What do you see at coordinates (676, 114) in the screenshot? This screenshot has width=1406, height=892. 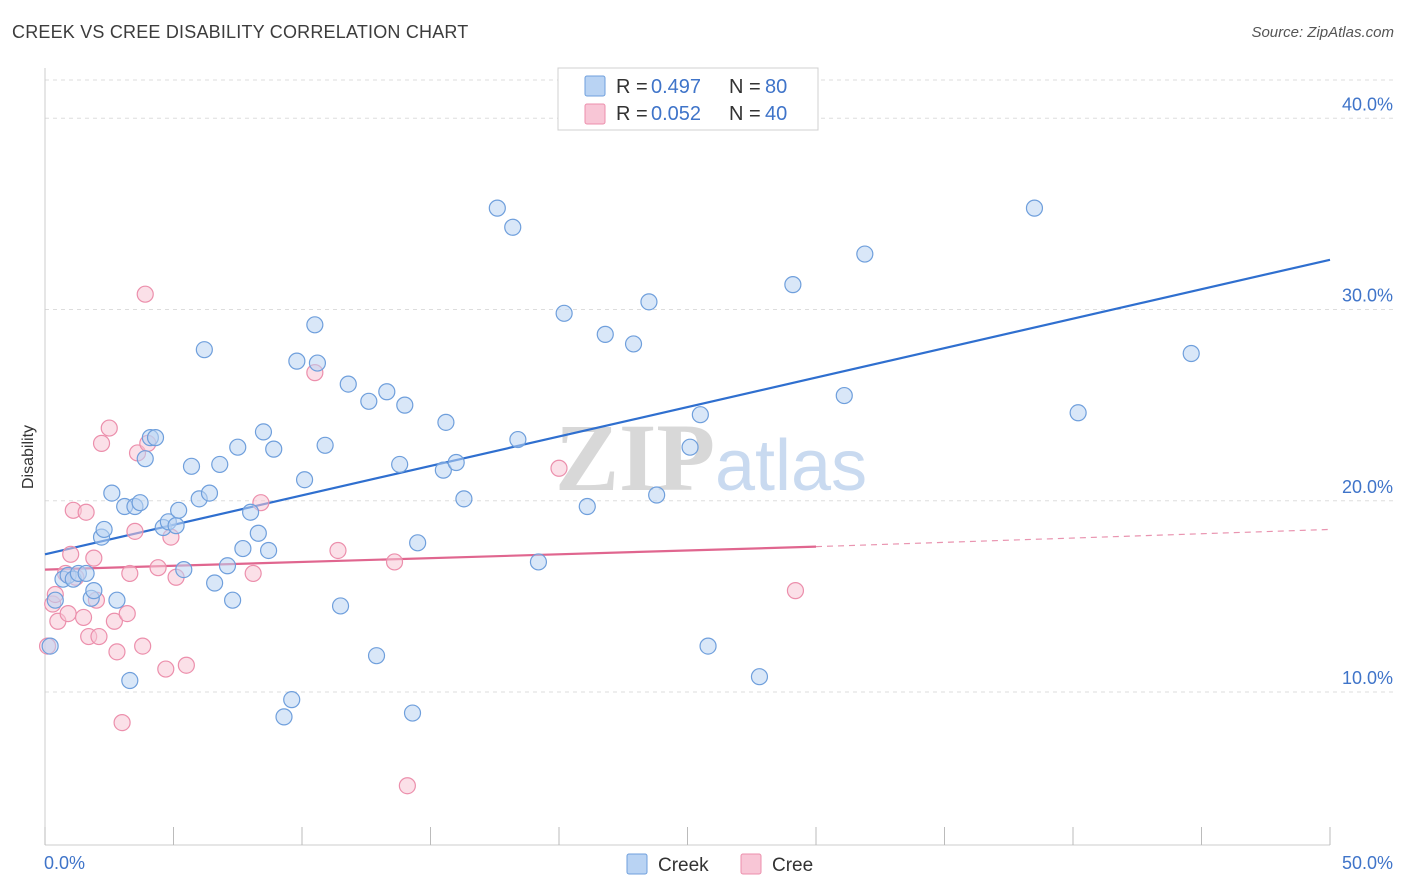 I see `legend-cree-r-value: 0.052` at bounding box center [676, 114].